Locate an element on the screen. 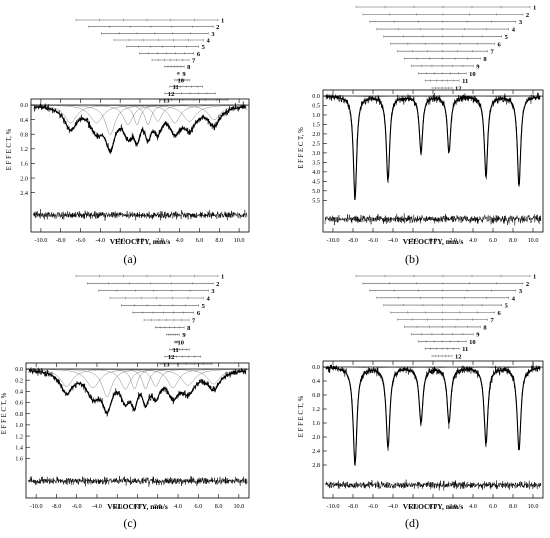 The width and height of the screenshot is (550, 538). component-label: 10 is located at coordinates (472, 74).